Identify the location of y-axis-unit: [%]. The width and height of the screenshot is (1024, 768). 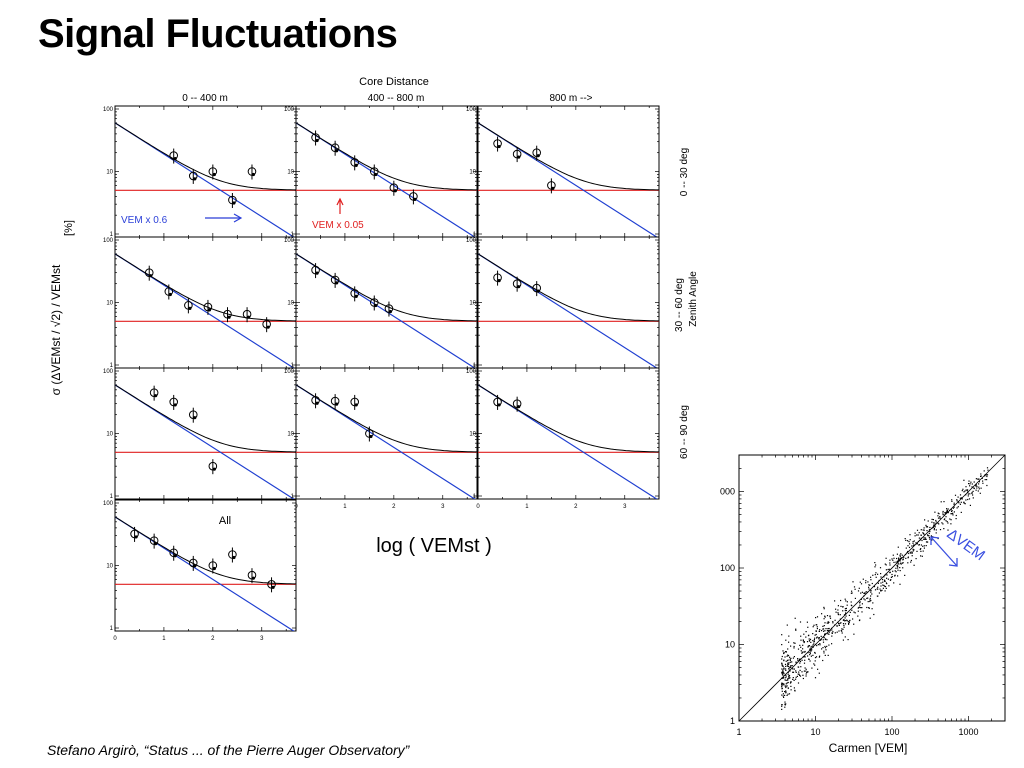
(69, 228).